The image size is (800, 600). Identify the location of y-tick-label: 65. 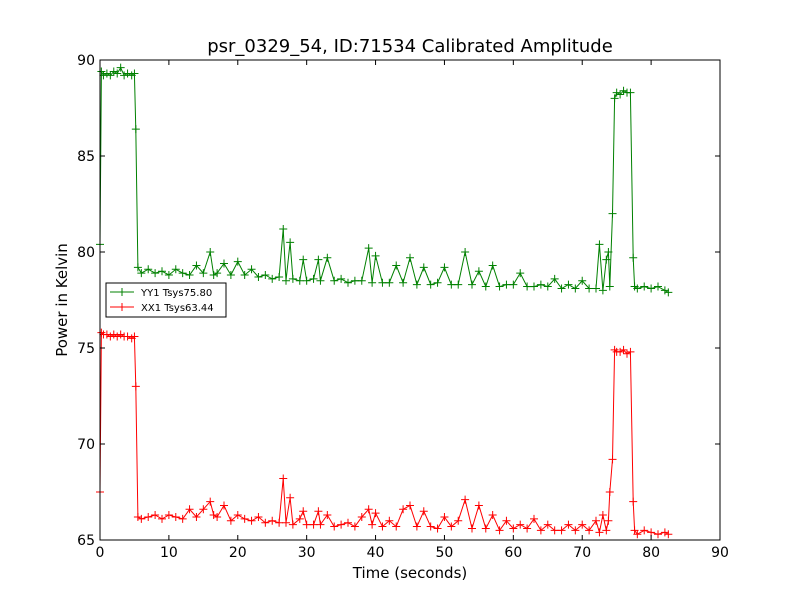
(86, 541).